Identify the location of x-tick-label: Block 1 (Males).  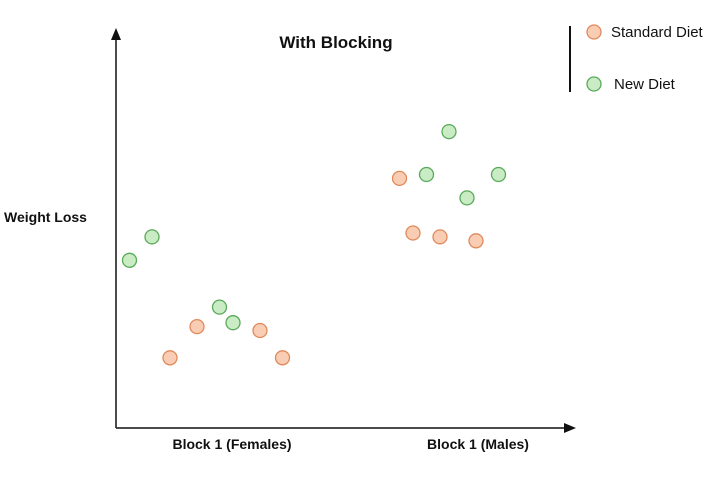
(478, 444).